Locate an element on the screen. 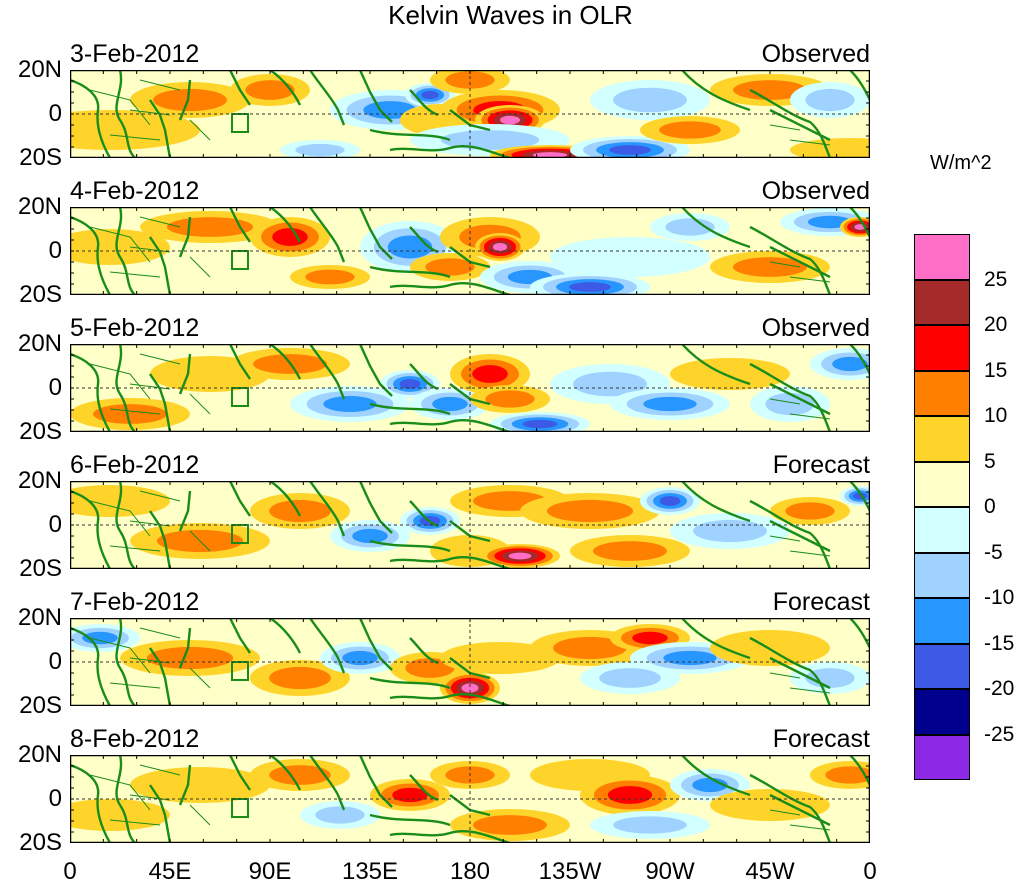 The image size is (1021, 887). chart-title: Kelvin Waves in OLR is located at coordinates (510, 15).